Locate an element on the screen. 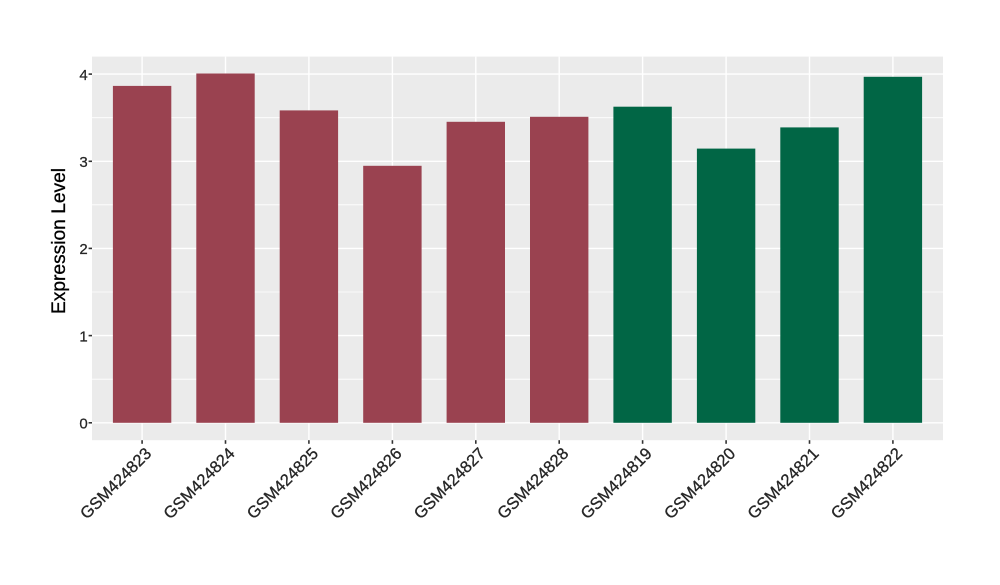 Image resolution: width=1000 pixels, height=585 pixels. svg-text: 1 is located at coordinates (83, 336).